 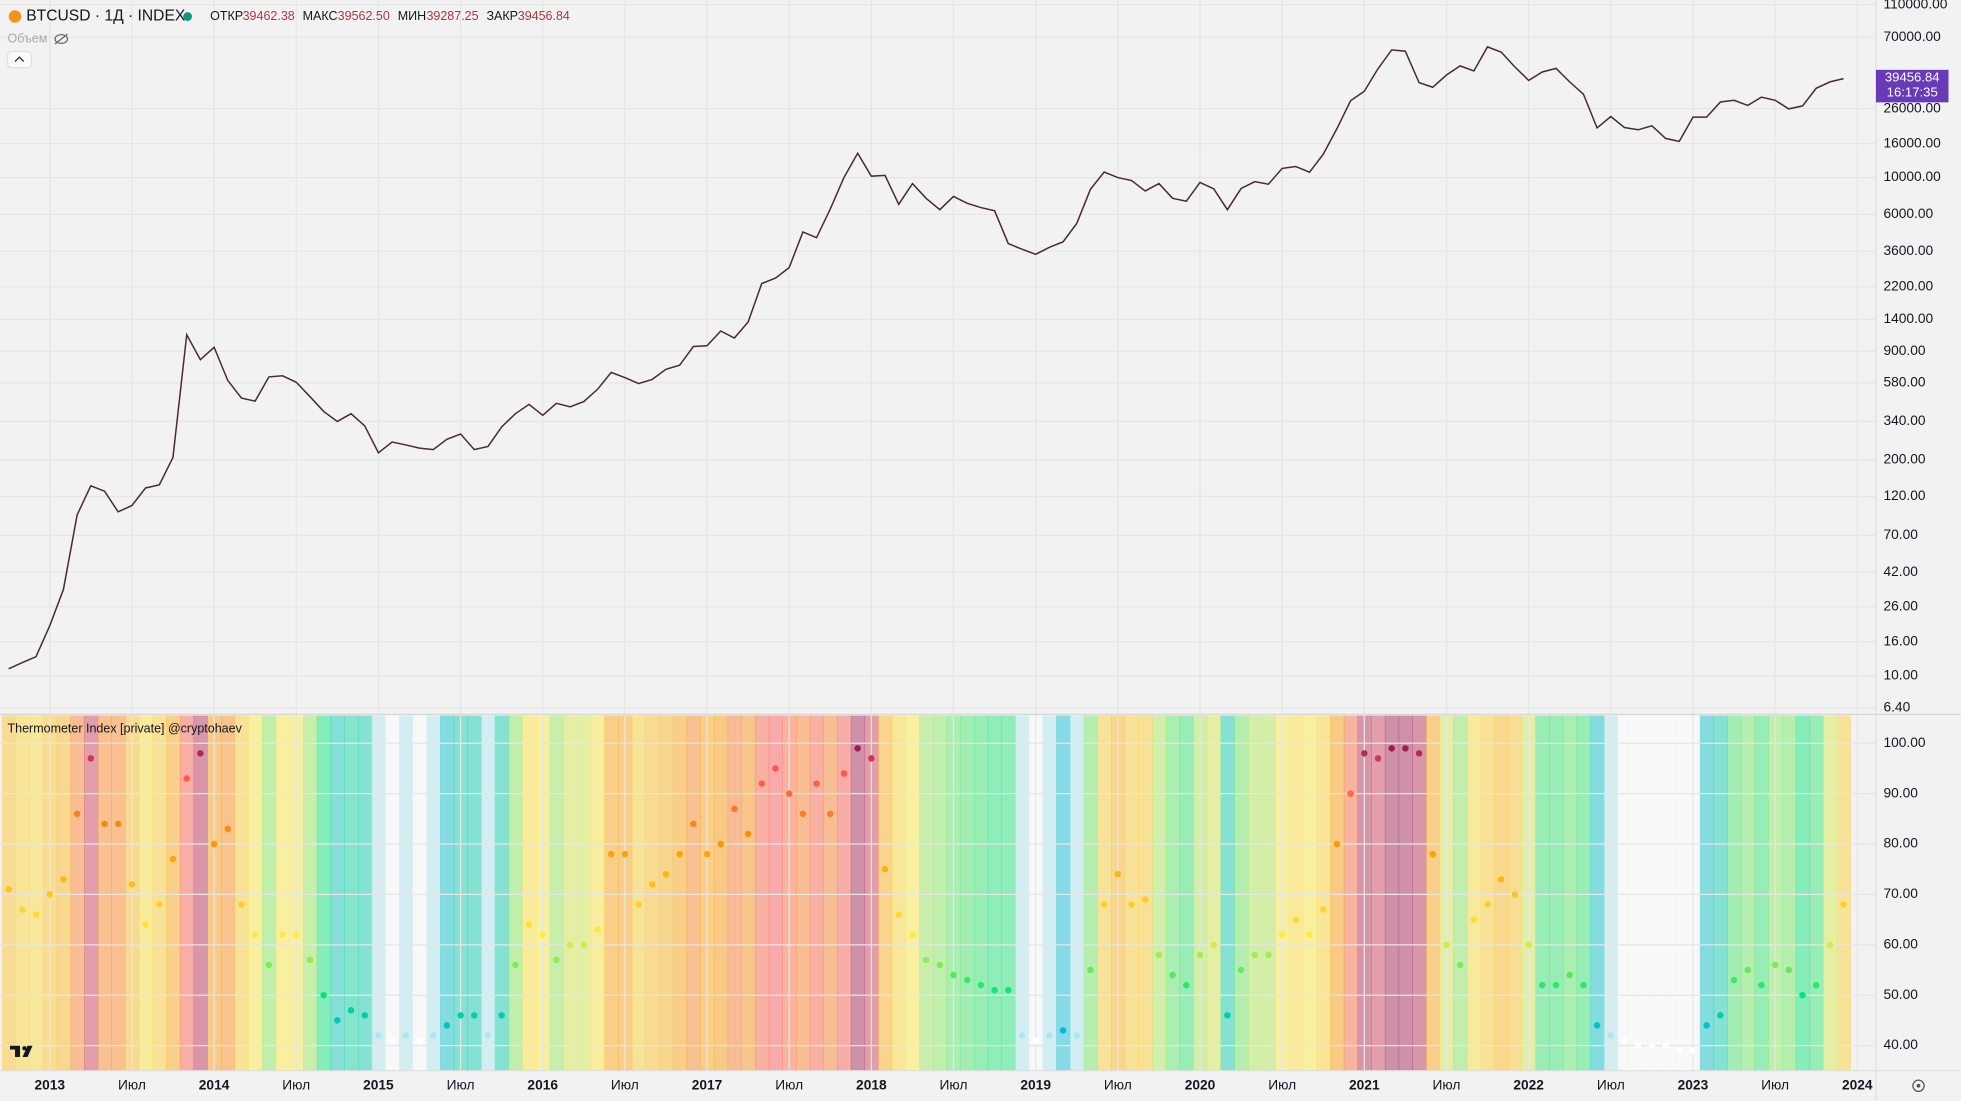 What do you see at coordinates (106, 16) in the screenshot?
I see `symbol-title: BTCUSD · 1Д · INDEX` at bounding box center [106, 16].